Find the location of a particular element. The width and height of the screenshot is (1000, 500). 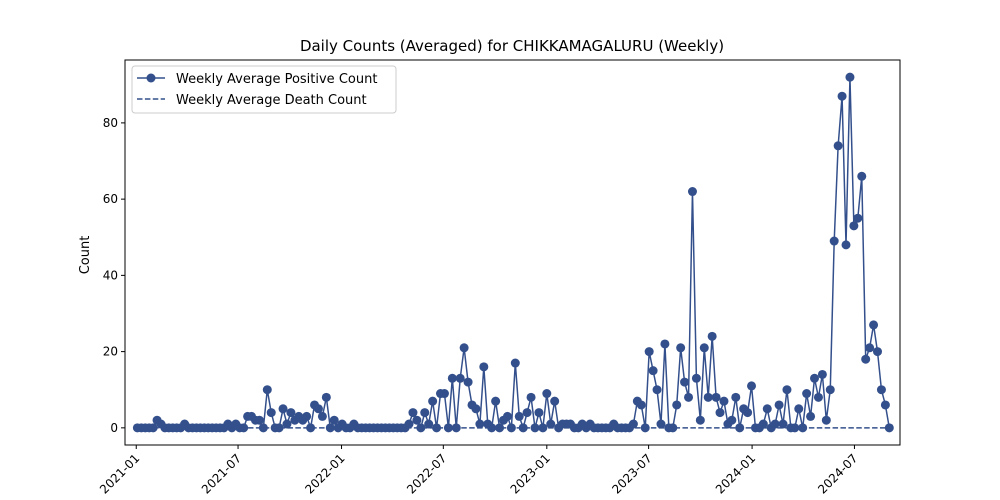

y-tick-label: 80 is located at coordinates (110, 123).